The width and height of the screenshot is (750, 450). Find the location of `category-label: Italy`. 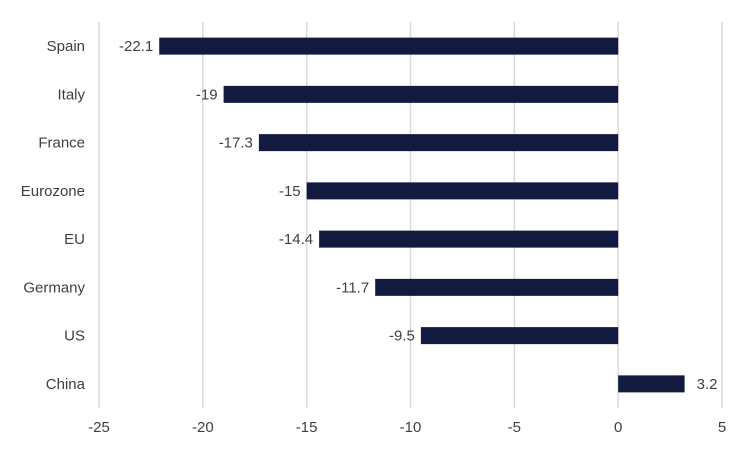

category-label: Italy is located at coordinates (71, 94).